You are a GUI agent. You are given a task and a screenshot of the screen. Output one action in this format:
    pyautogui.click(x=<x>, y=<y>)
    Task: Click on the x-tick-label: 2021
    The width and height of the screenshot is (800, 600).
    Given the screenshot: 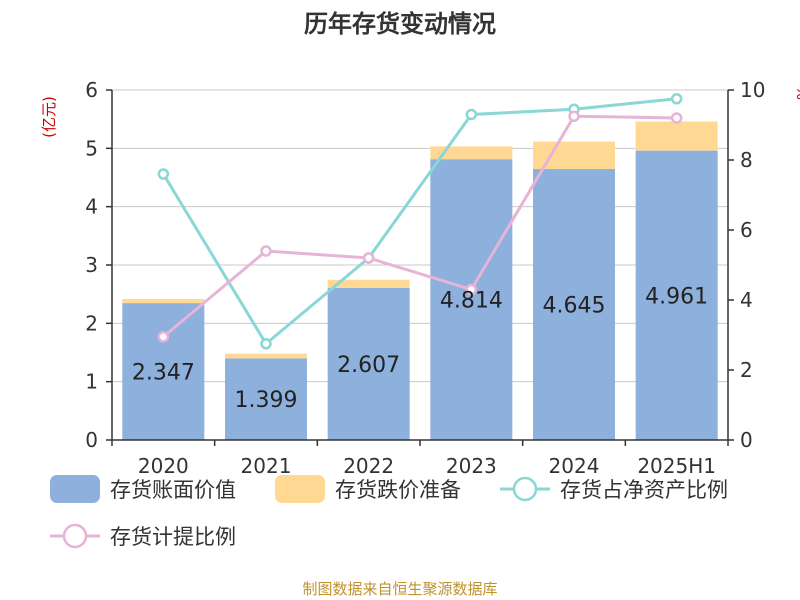 What is the action you would take?
    pyautogui.click(x=266, y=466)
    